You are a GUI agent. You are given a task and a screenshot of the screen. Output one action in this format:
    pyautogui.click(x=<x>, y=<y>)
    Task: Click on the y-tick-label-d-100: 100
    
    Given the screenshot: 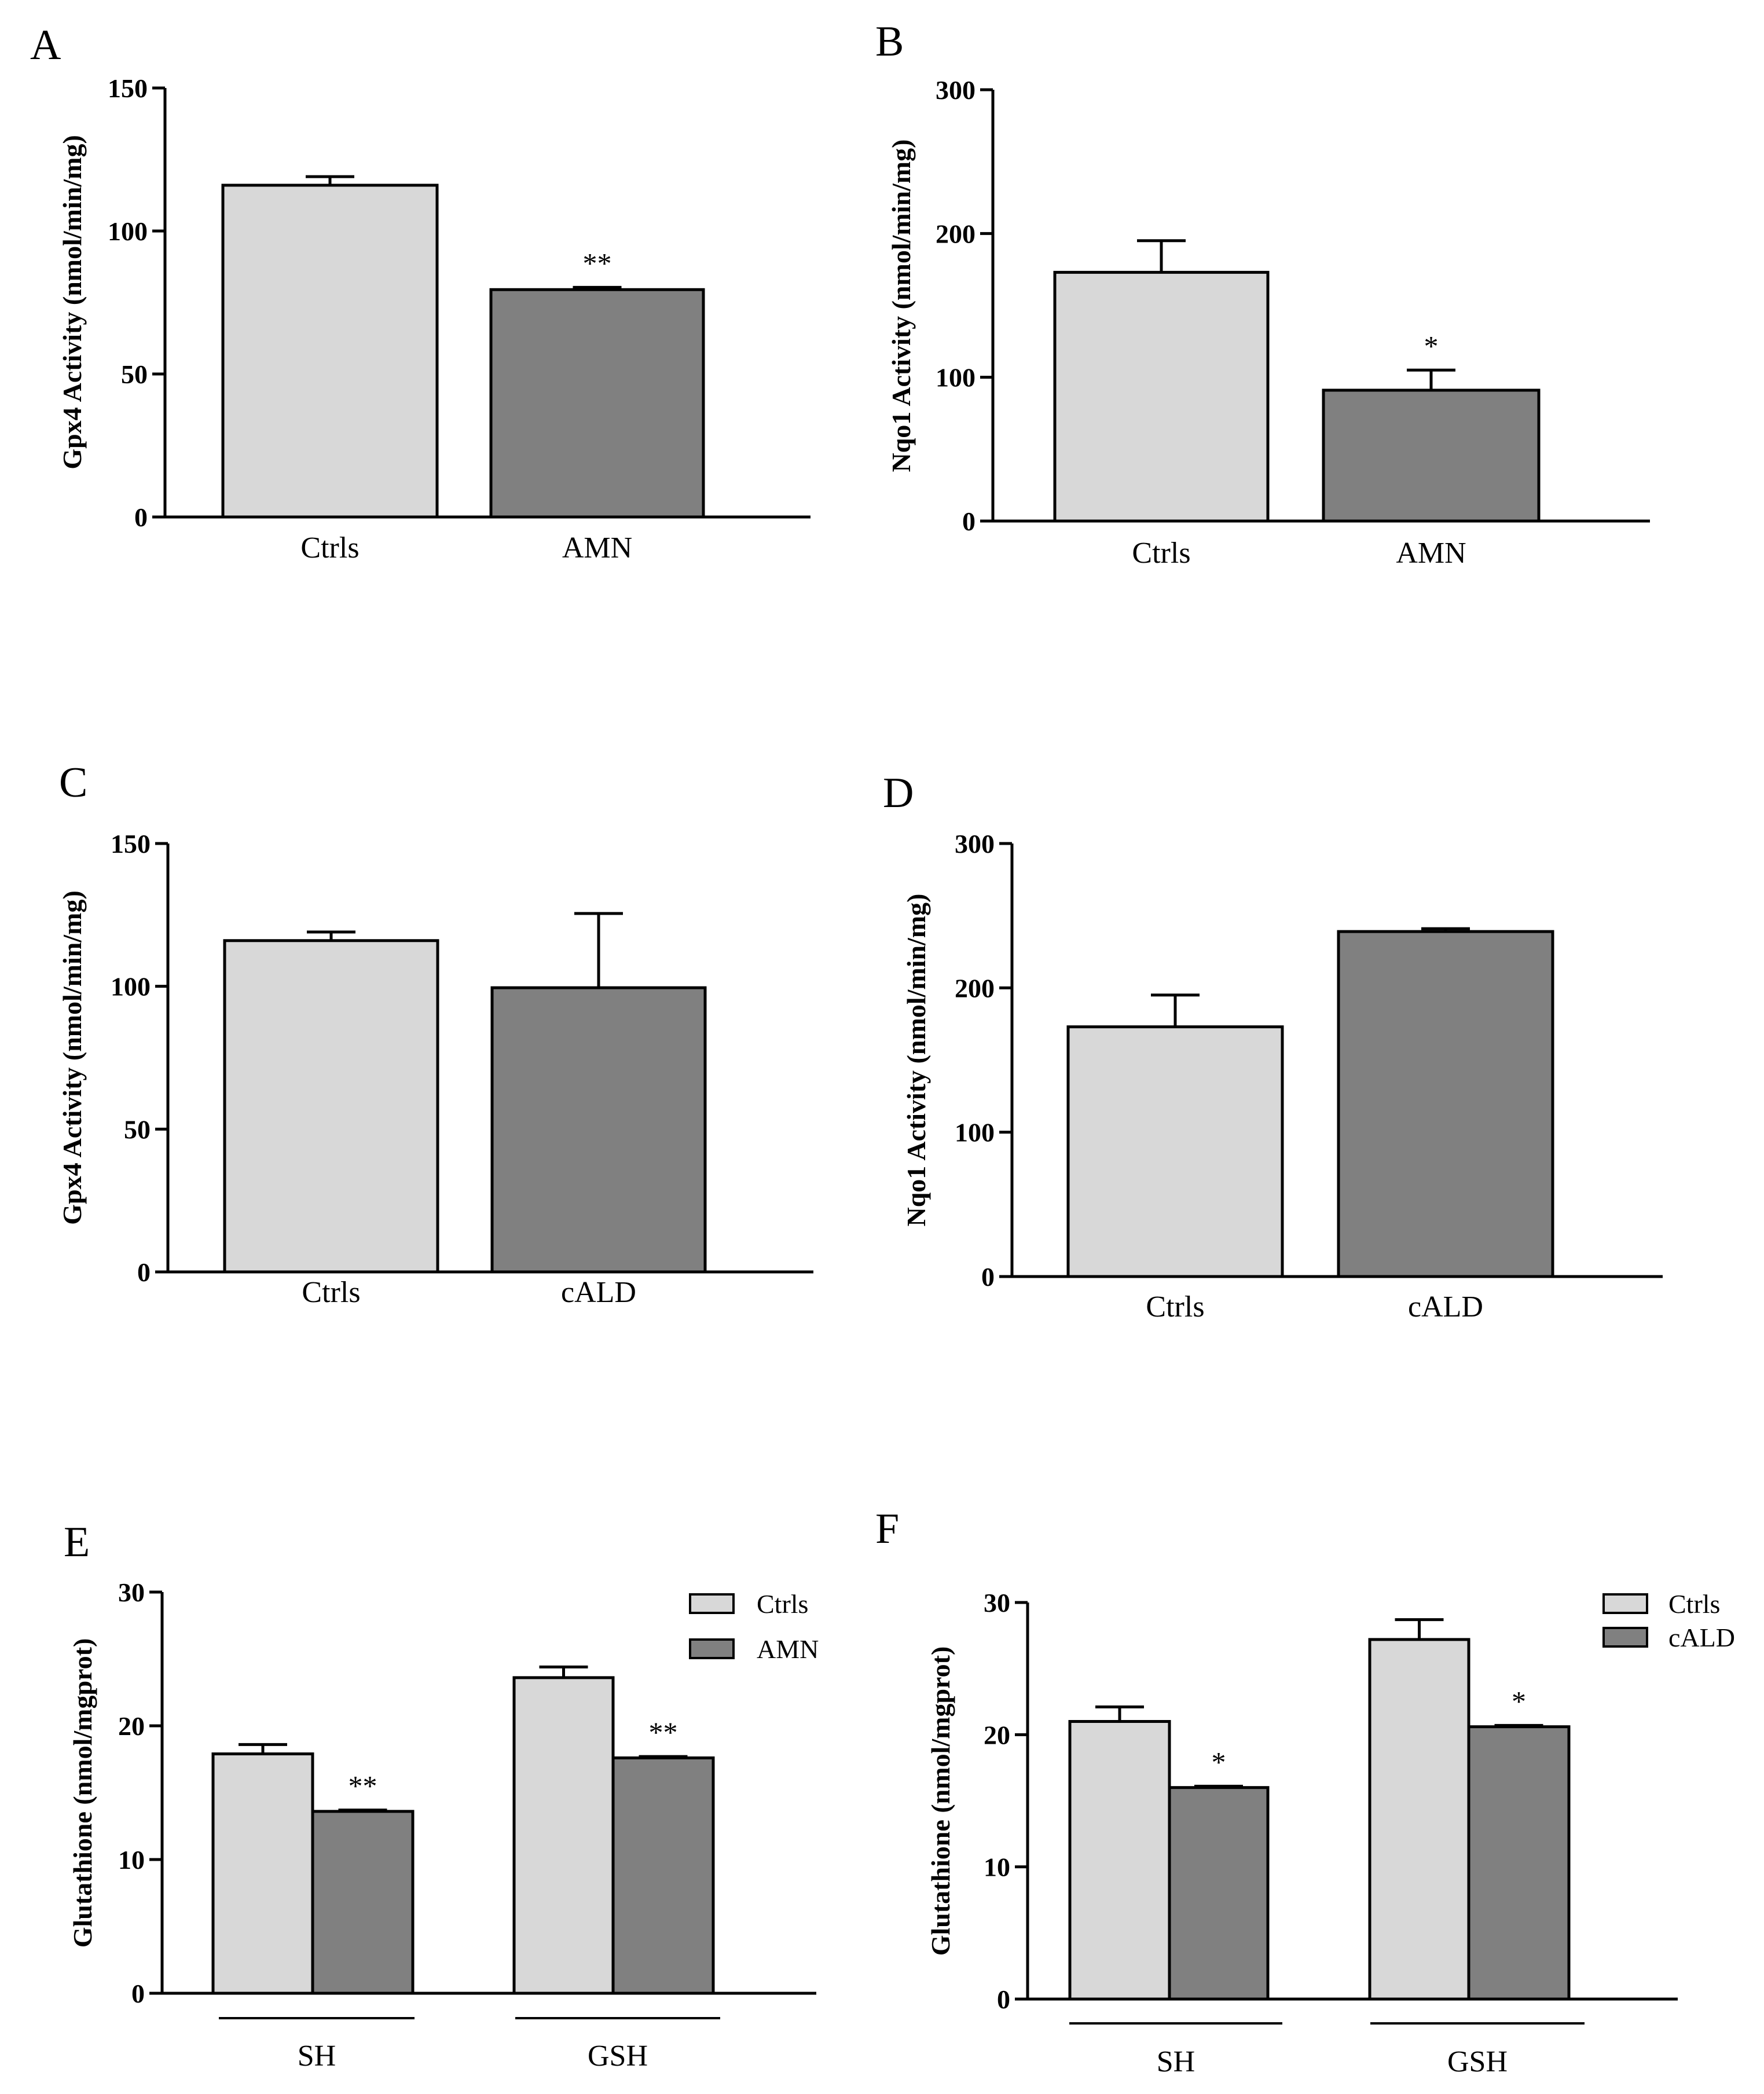 What is the action you would take?
    pyautogui.click(x=975, y=1132)
    